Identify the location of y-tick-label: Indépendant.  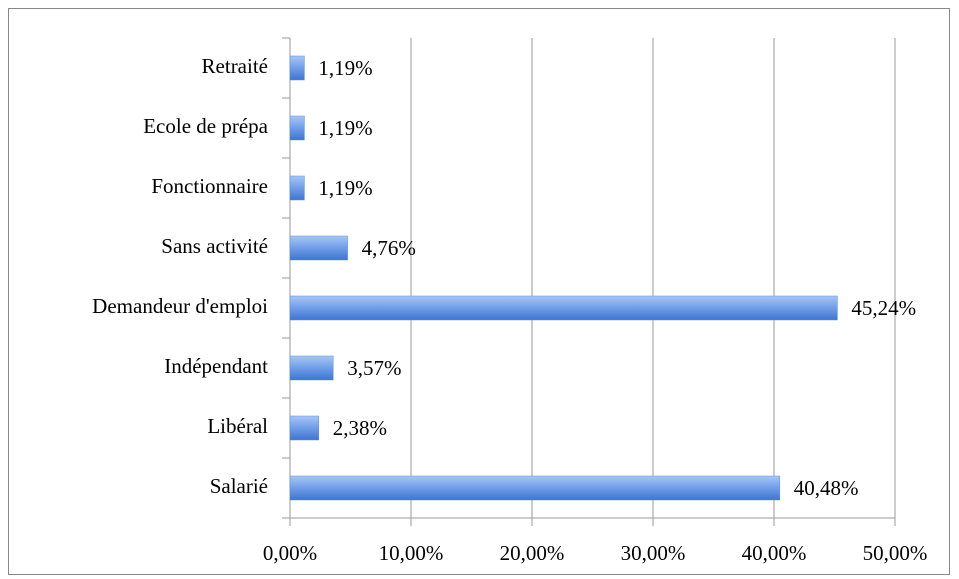
(216, 366).